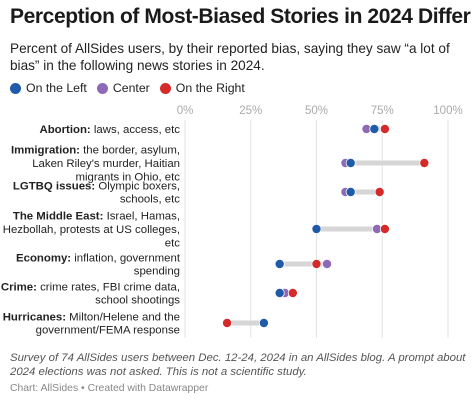  I want to click on x-tick-label: 100%, so click(447, 111).